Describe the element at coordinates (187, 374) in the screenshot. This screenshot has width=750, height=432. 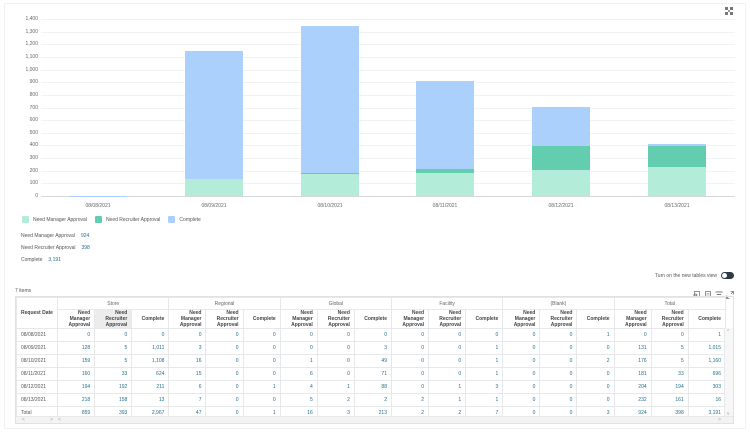
I see `table-cell: 15` at that location.